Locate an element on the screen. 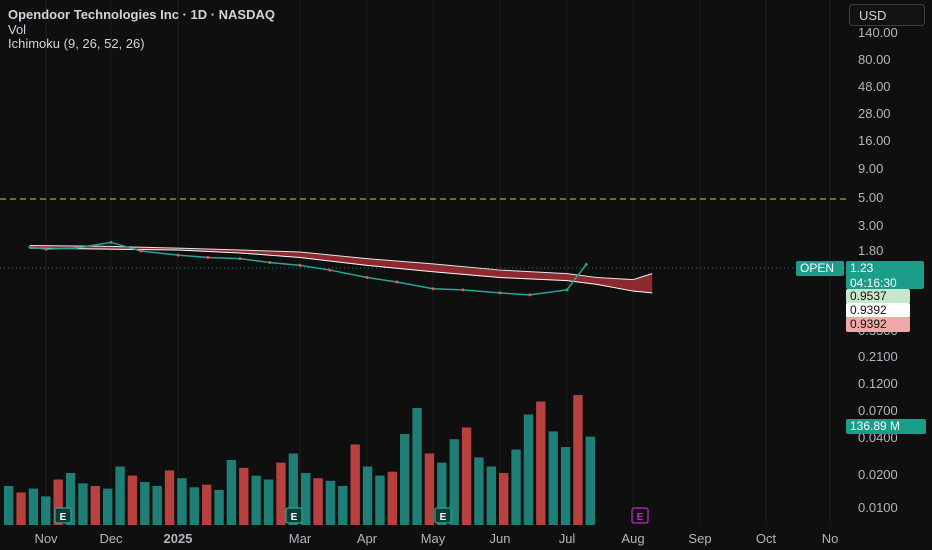 This screenshot has height=550, width=932. y-tick-label: 48.00 is located at coordinates (874, 86).